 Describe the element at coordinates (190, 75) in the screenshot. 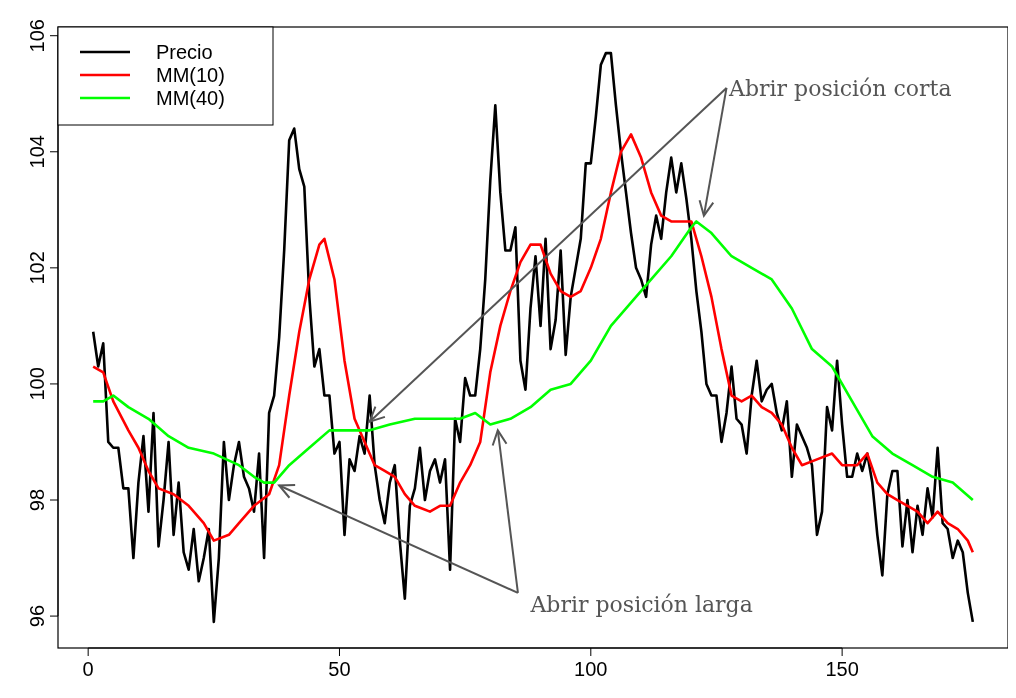

I see `legend-label: MM(10)` at that location.